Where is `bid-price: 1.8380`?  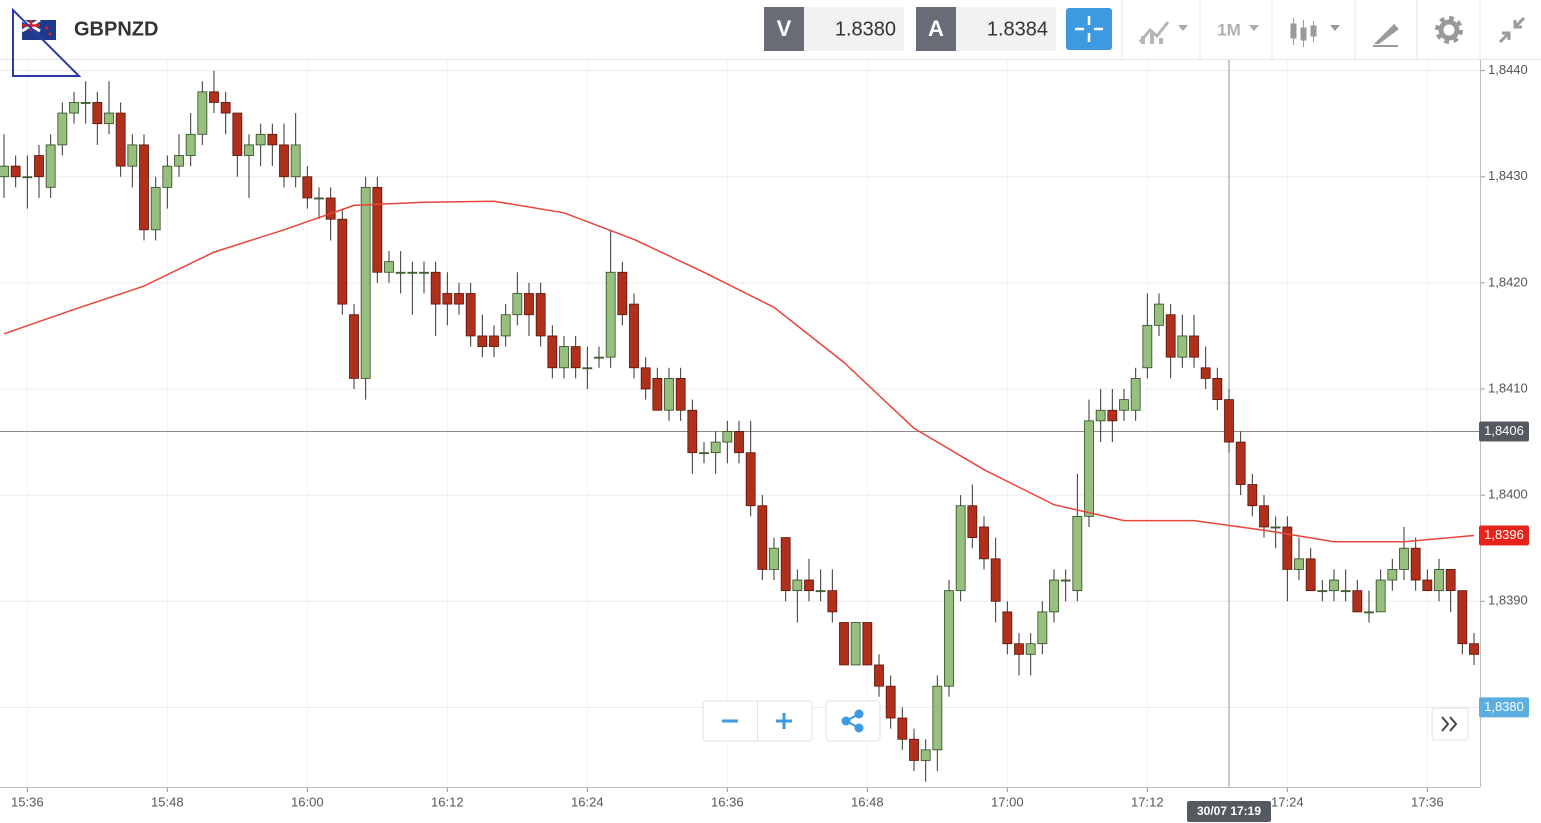 bid-price: 1.8380 is located at coordinates (865, 29).